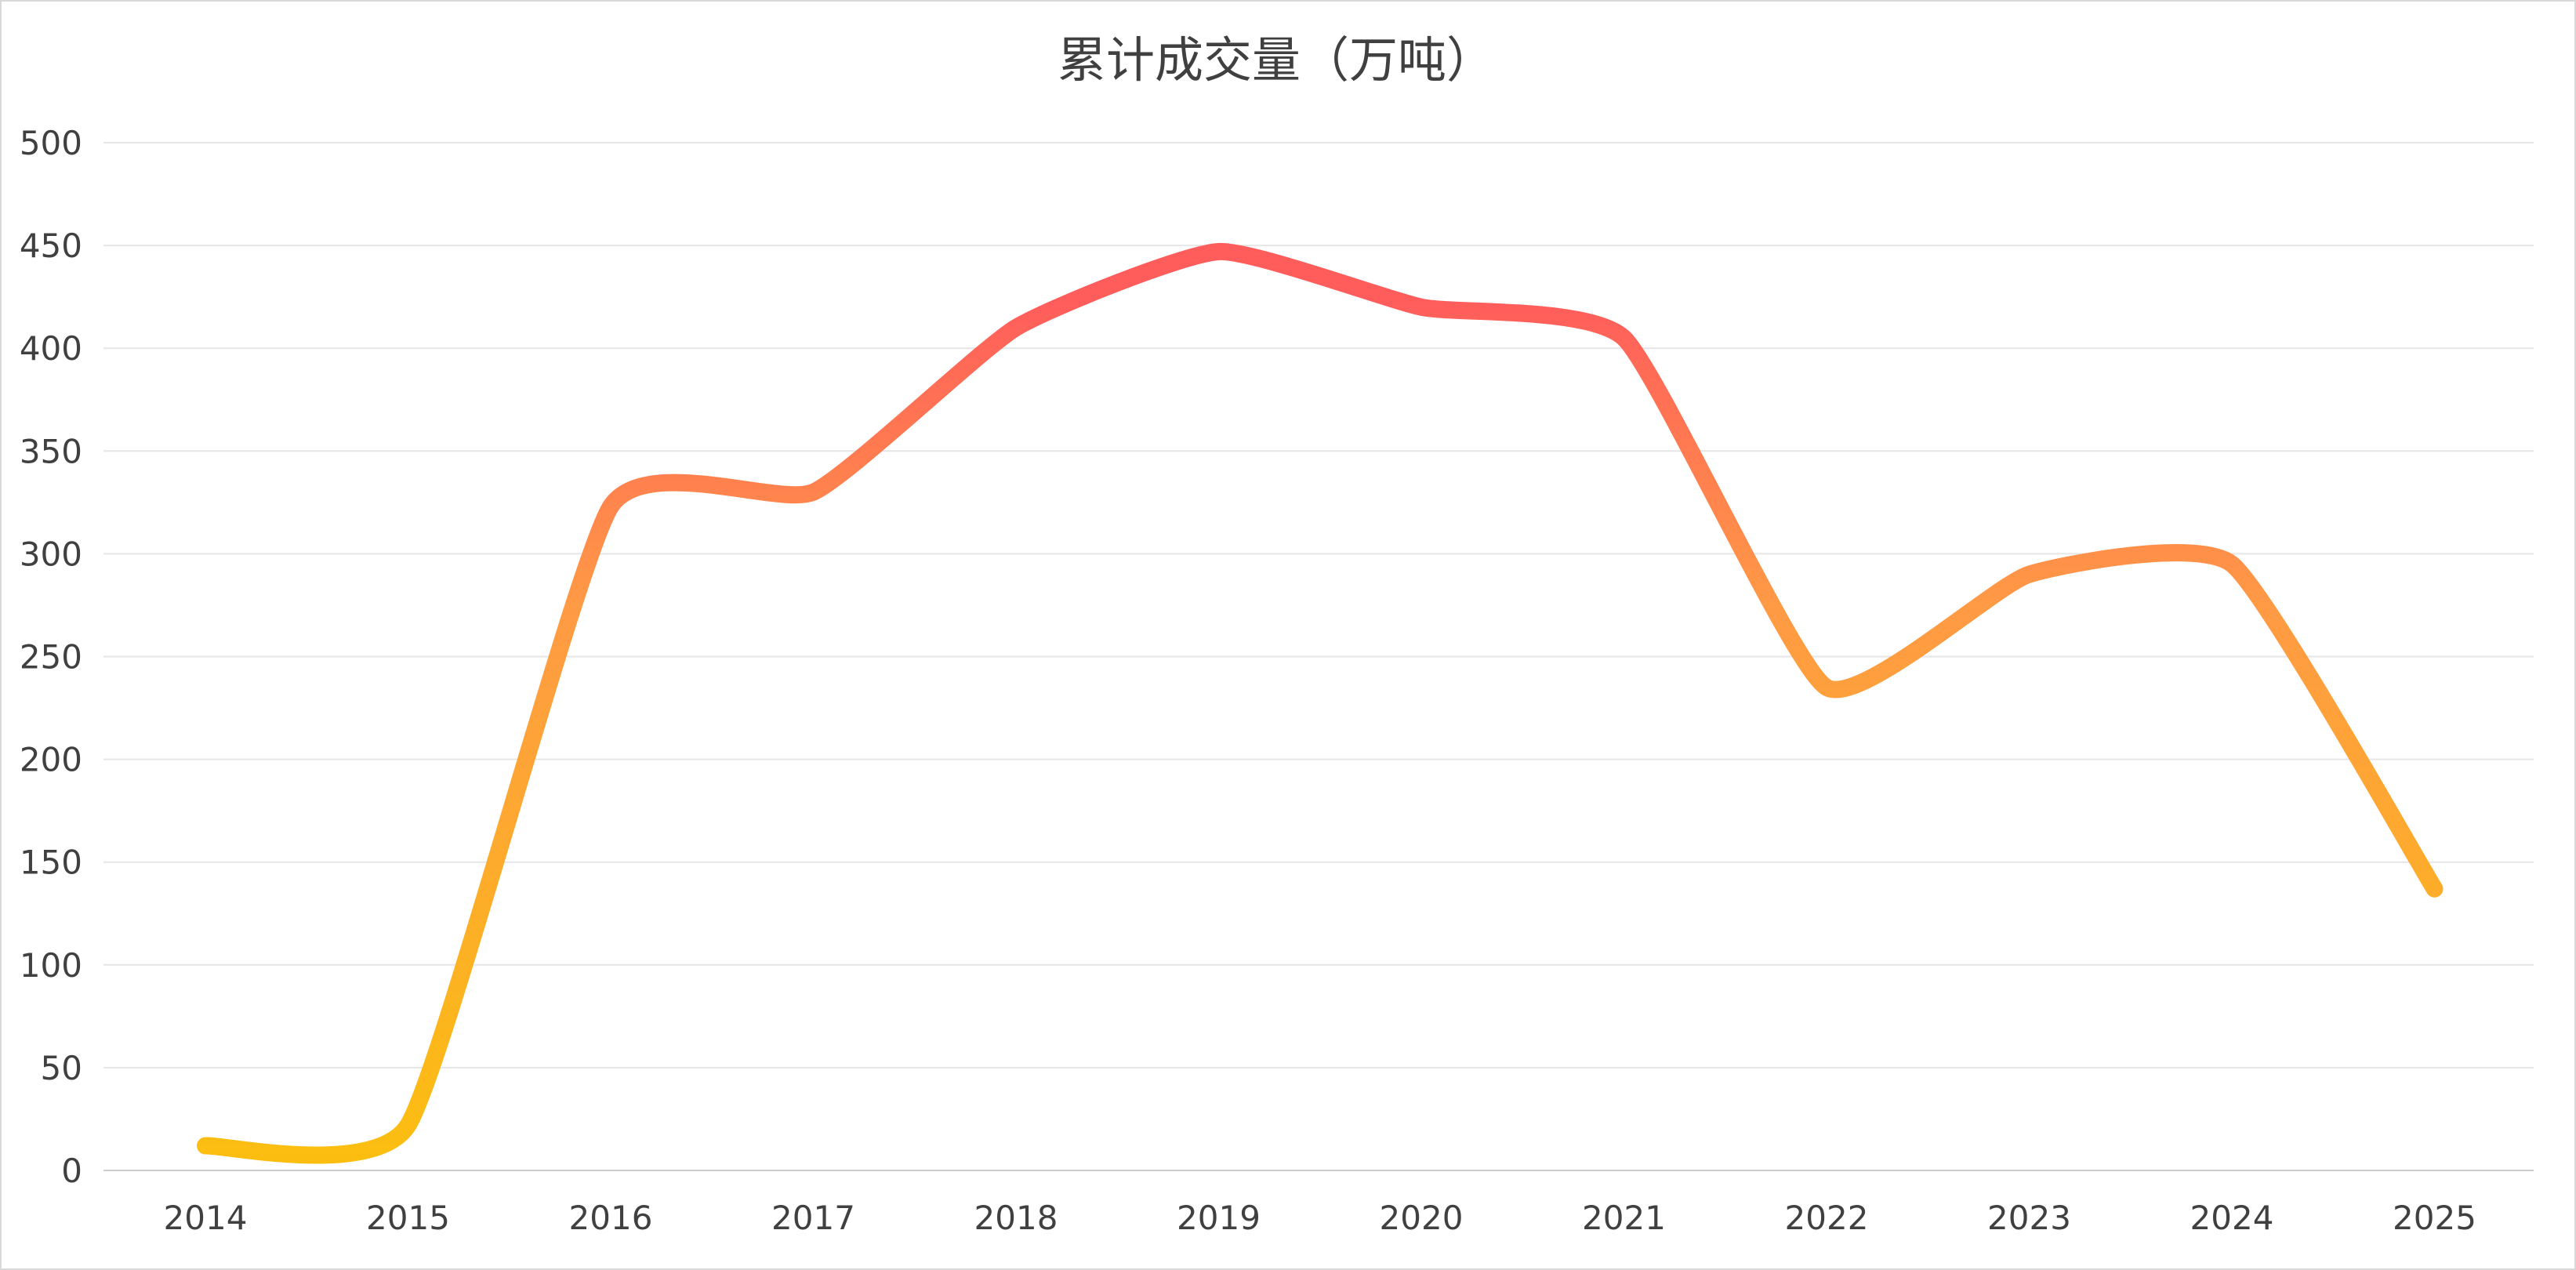  I want to click on x-tick-label: 2019, so click(1219, 1218).